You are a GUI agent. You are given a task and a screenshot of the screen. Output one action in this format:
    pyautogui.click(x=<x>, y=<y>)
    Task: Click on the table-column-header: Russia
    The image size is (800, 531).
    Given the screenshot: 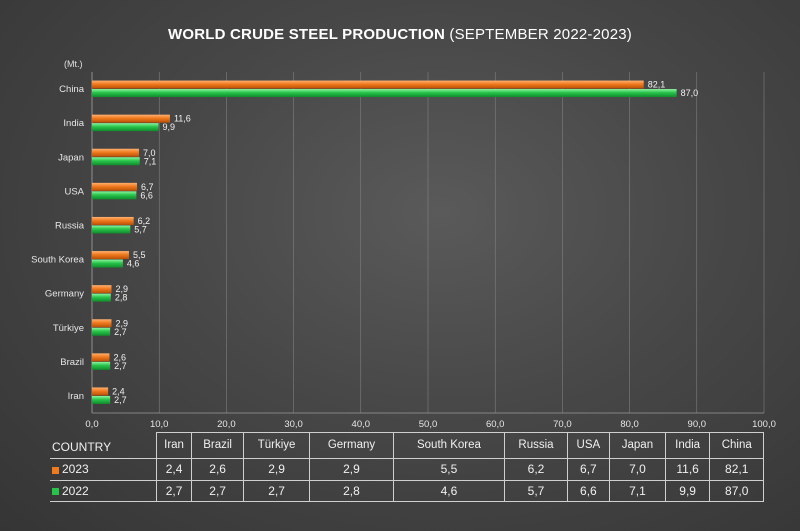 What is the action you would take?
    pyautogui.click(x=536, y=445)
    